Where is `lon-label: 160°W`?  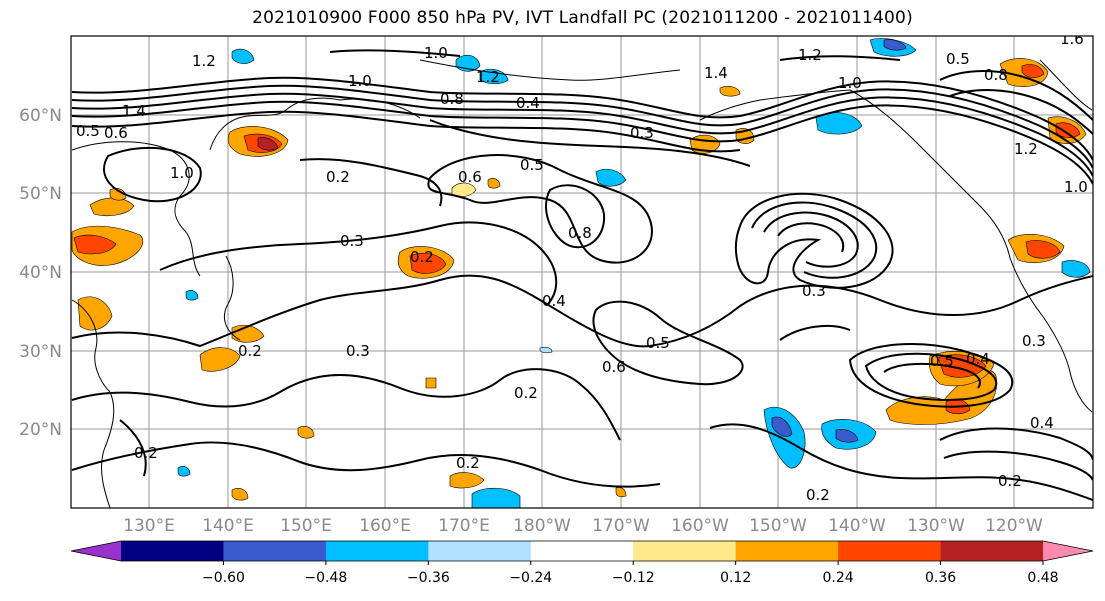
lon-label: 160°W is located at coordinates (700, 526).